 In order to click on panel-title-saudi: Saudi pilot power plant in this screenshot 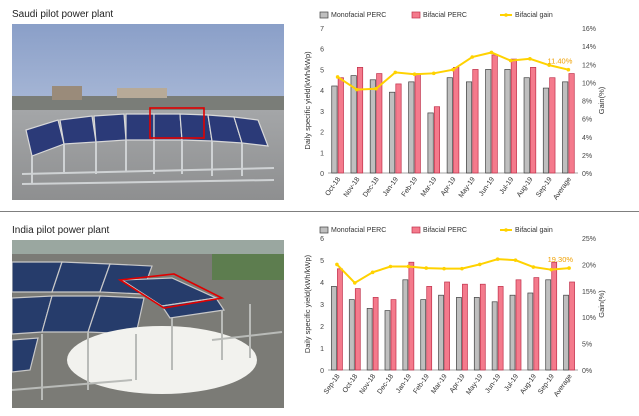, I will do `click(63, 14)`.